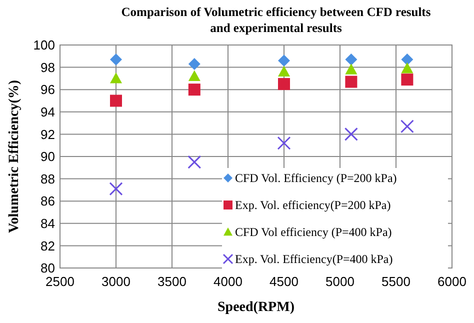  I want to click on x-tick-label: 3500, so click(172, 281).